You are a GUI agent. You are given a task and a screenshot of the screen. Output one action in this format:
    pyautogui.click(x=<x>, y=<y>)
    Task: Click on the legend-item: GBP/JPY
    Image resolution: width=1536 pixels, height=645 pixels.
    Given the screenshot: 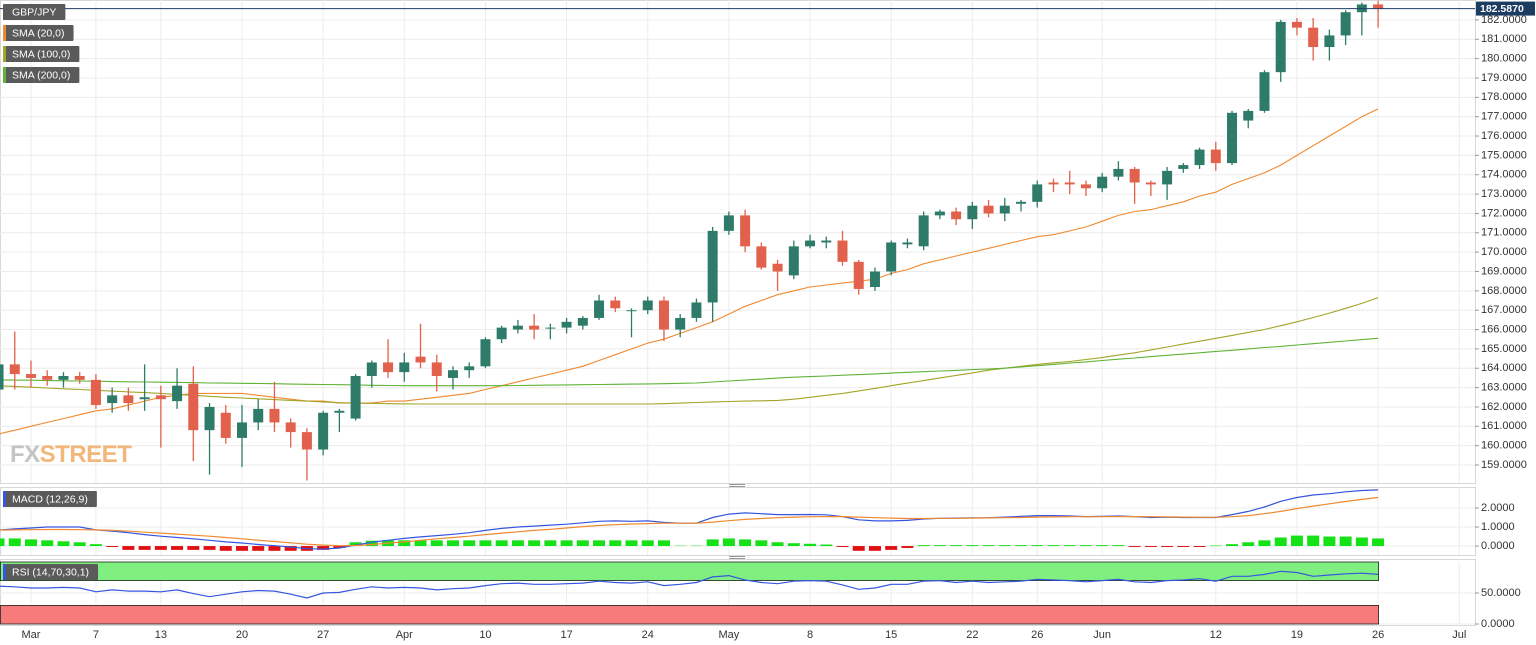 What is the action you would take?
    pyautogui.click(x=34, y=12)
    